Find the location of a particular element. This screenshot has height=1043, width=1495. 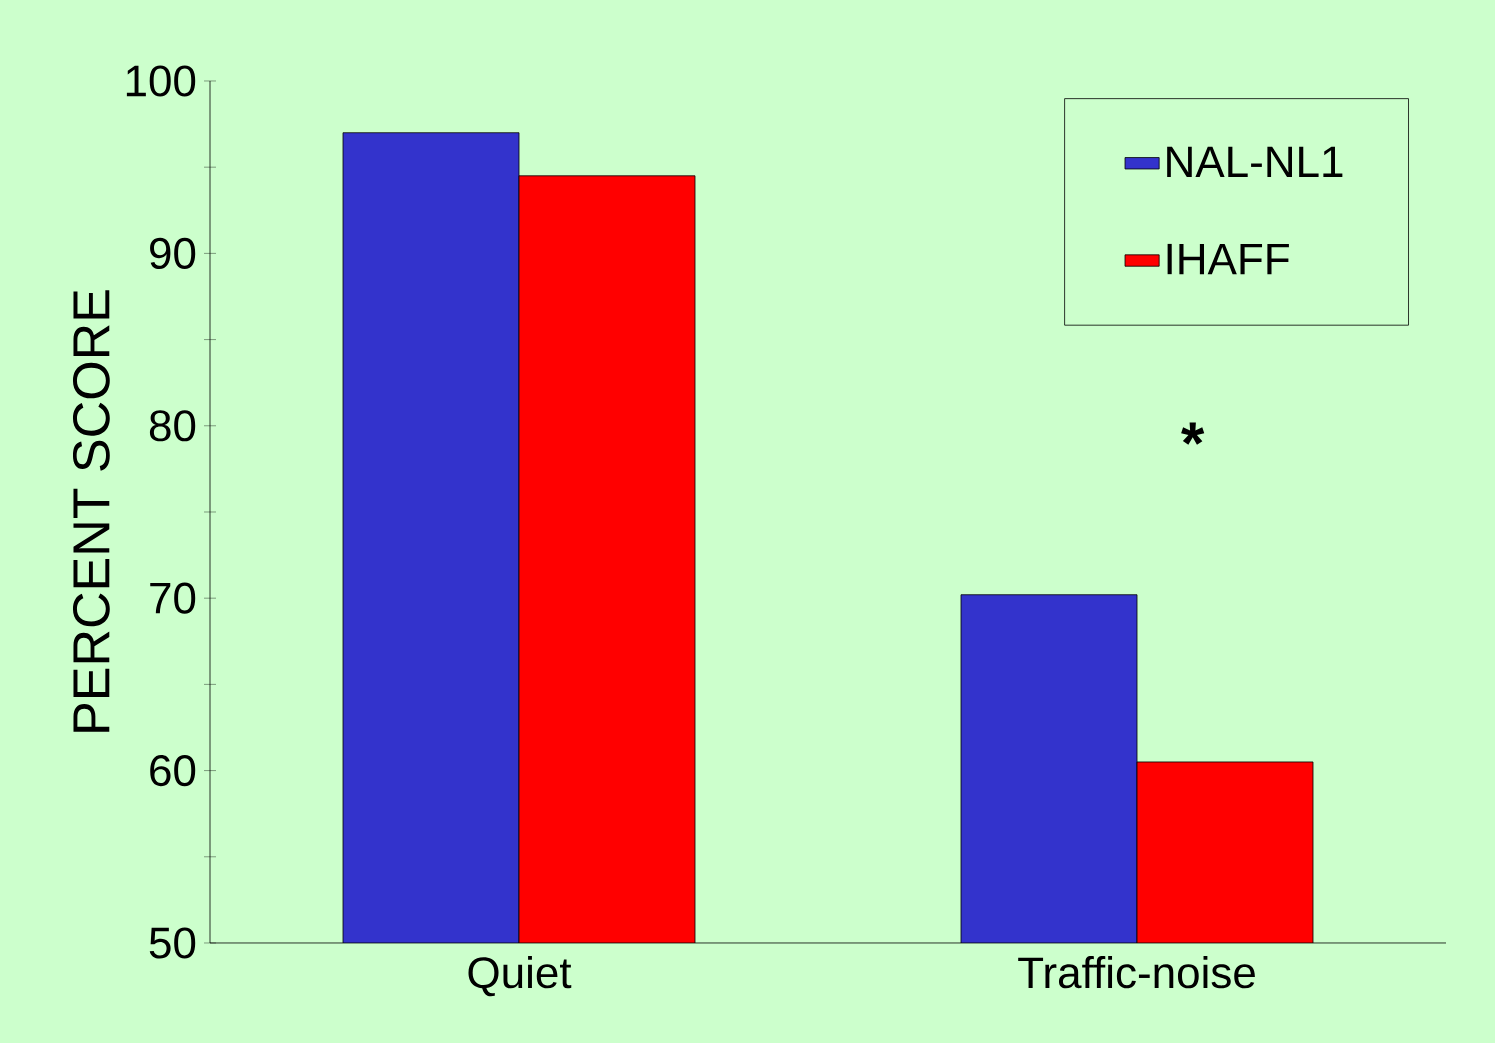

legend-label: IHAFF is located at coordinates (1228, 259).